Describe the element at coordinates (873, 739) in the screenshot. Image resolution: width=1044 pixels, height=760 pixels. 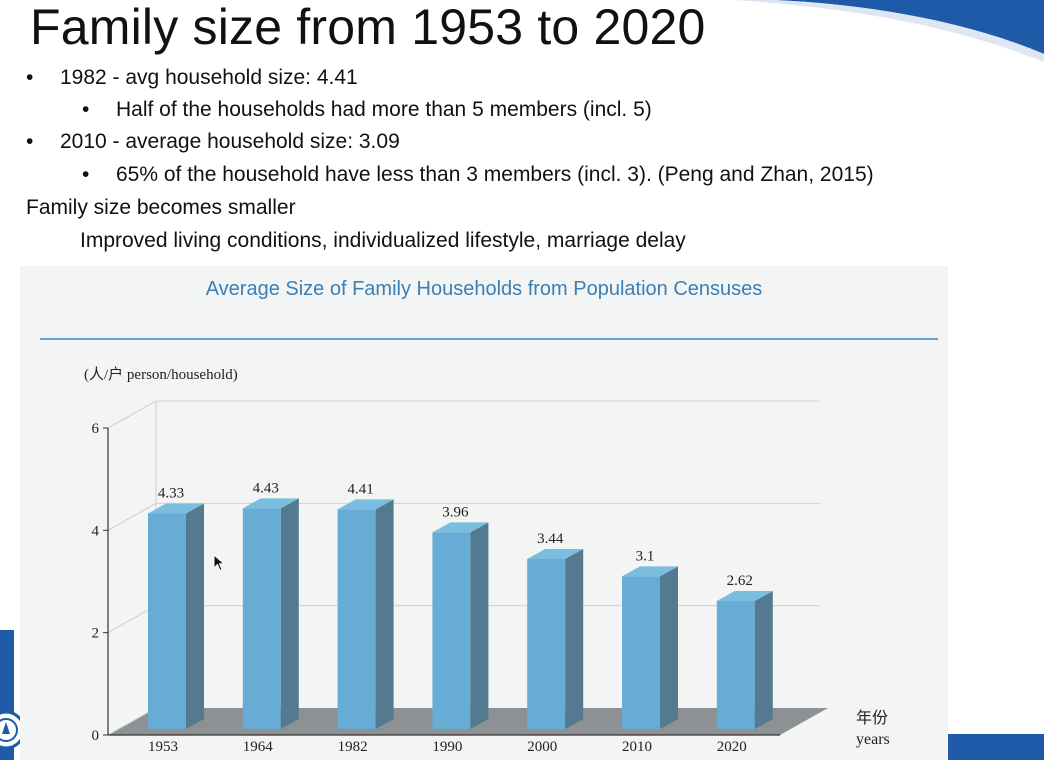
I see `x-axis-label: years` at that location.